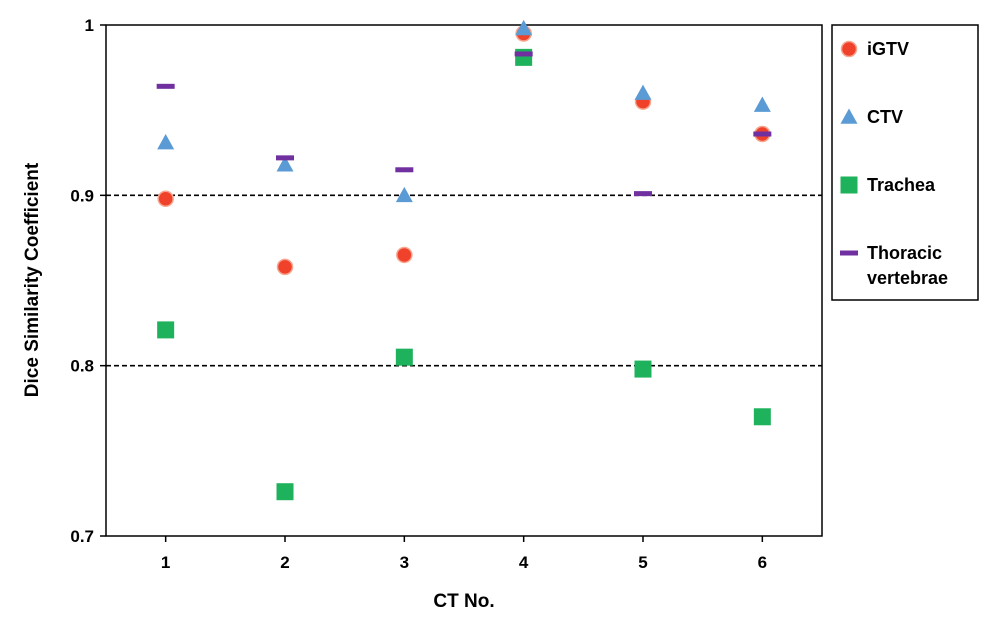 This screenshot has width=990, height=619. Describe the element at coordinates (464, 124) in the screenshot. I see `series-thoracic-vertebrae` at that location.